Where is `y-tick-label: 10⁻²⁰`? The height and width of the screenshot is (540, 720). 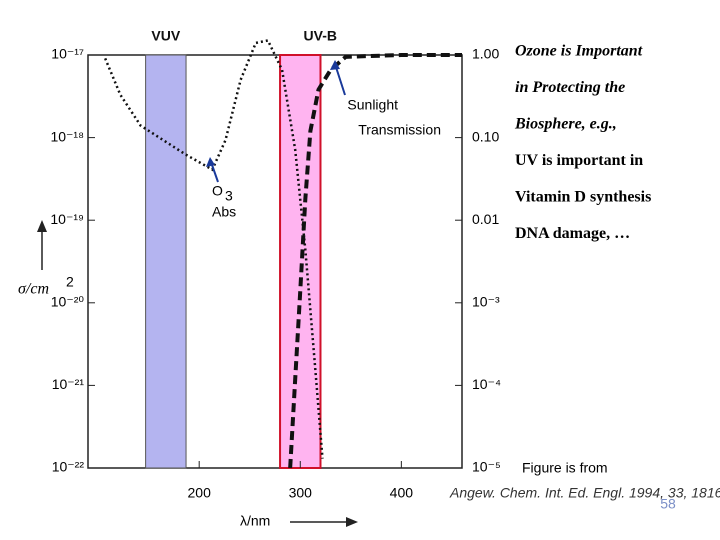 y-tick-label: 10⁻²⁰ is located at coordinates (68, 302).